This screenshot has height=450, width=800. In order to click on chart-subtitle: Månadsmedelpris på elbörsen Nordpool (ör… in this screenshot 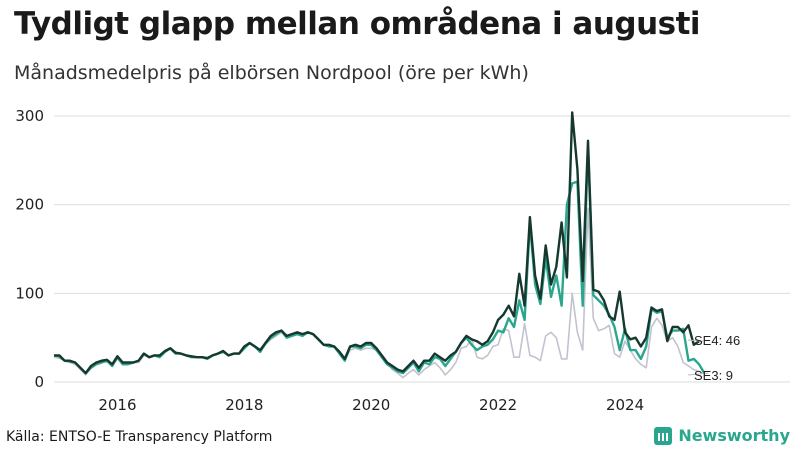, I will do `click(271, 73)`.